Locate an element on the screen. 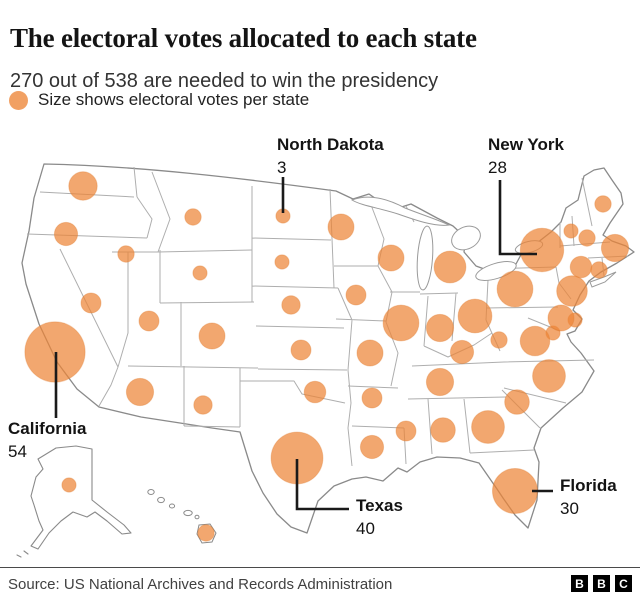  state-circle-in: Indiana: 11 is located at coordinates (440, 328).